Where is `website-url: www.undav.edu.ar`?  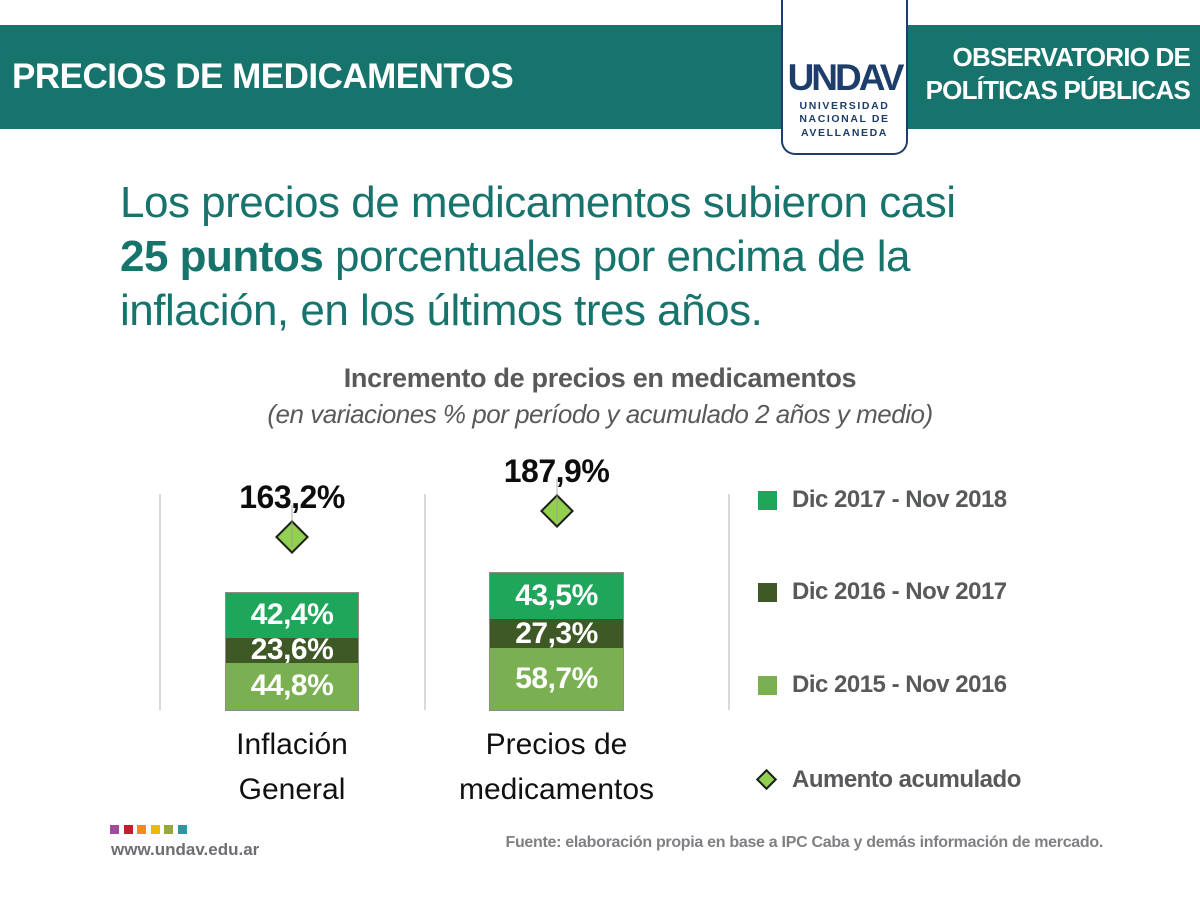
website-url: www.undav.edu.ar is located at coordinates (185, 849).